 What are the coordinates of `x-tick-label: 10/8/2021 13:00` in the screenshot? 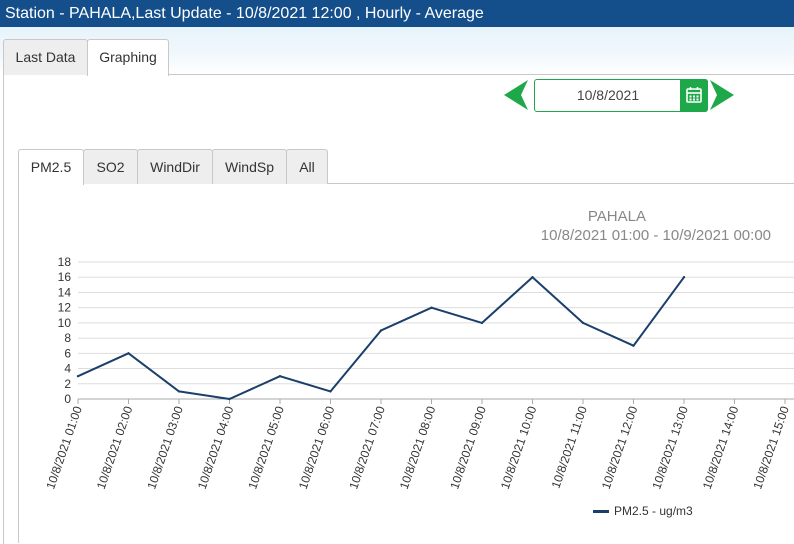 It's located at (670, 447).